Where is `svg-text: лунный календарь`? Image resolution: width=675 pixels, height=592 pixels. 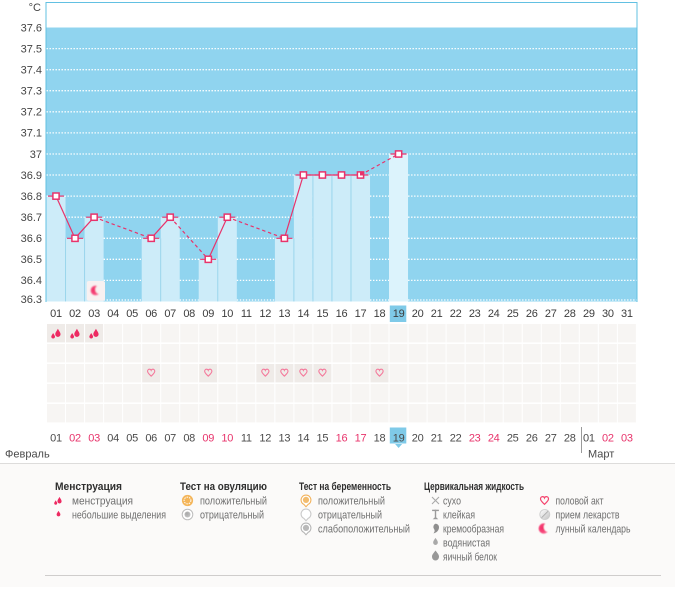 svg-text: лунный календарь is located at coordinates (593, 530).